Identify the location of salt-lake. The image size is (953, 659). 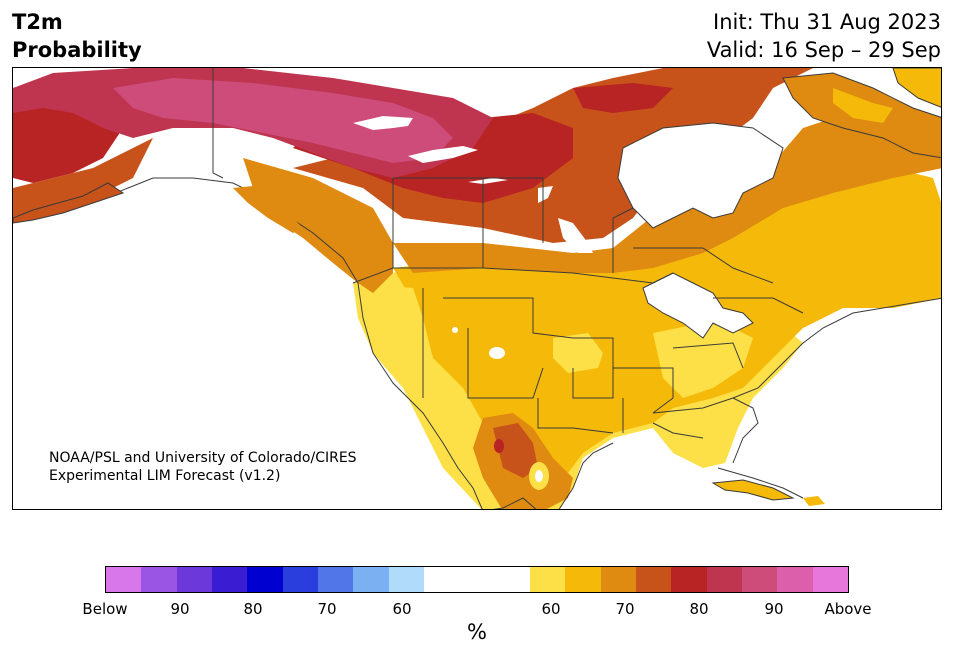
(497, 353).